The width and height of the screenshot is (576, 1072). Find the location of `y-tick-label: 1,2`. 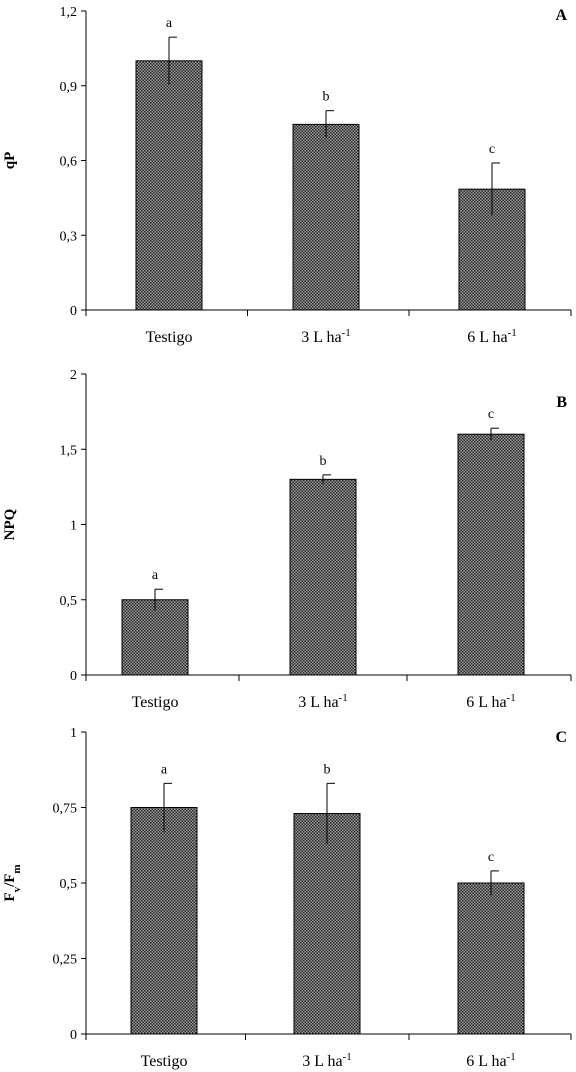

y-tick-label: 1,2 is located at coordinates (69, 12).